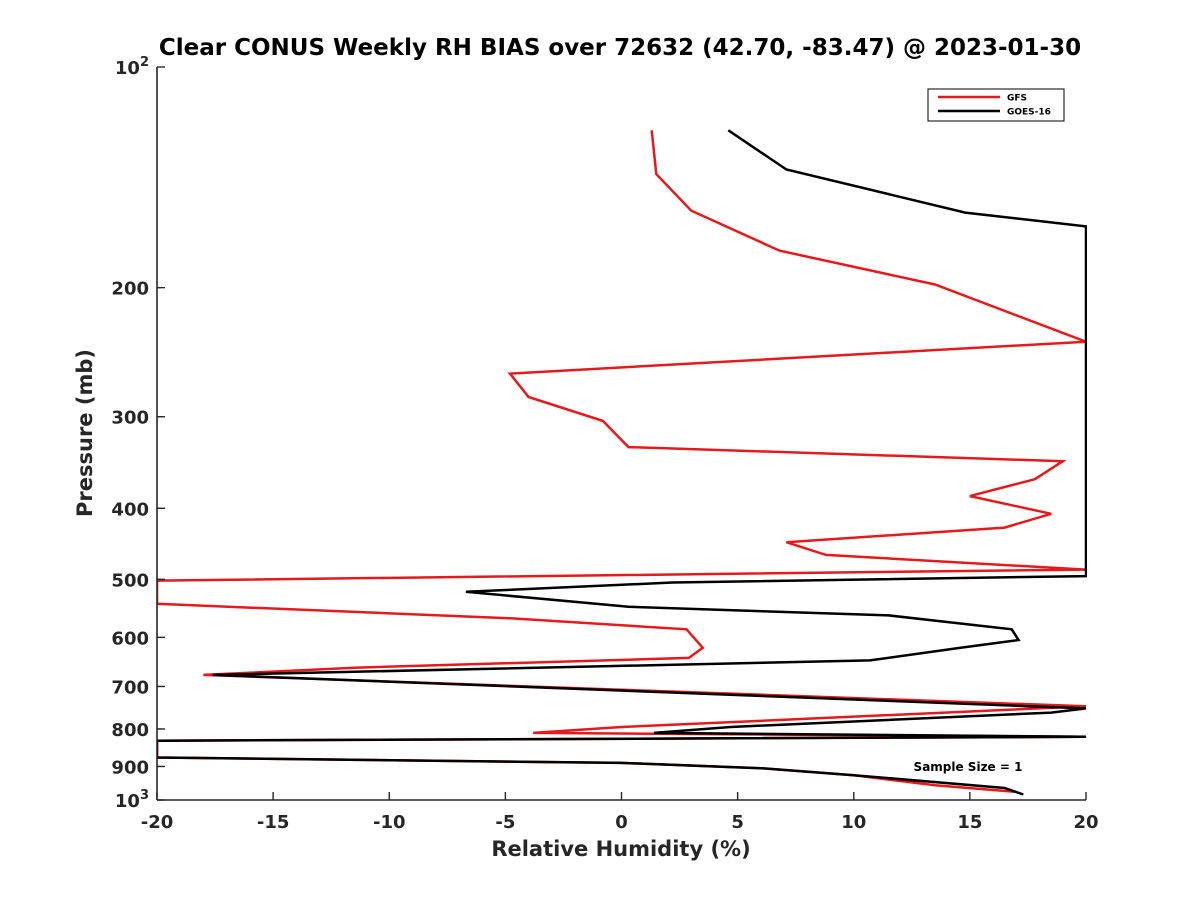 The image size is (1200, 900). I want to click on y-tick-label: 600, so click(130, 638).